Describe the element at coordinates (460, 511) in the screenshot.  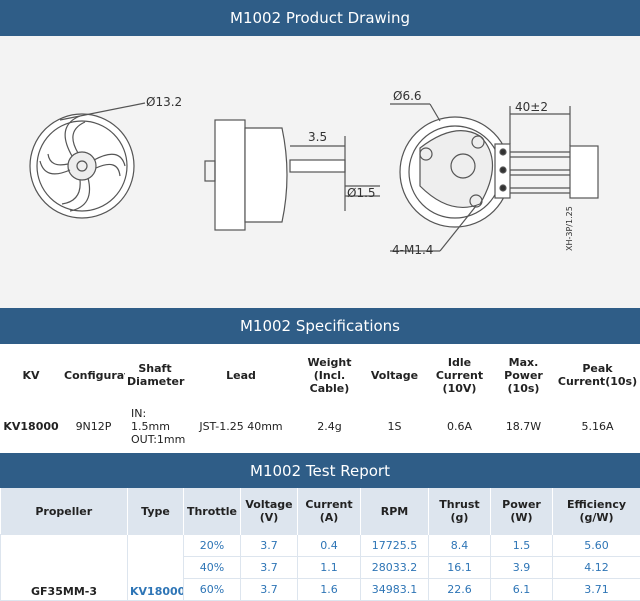
I see `header-cell: Thrust (g)` at that location.